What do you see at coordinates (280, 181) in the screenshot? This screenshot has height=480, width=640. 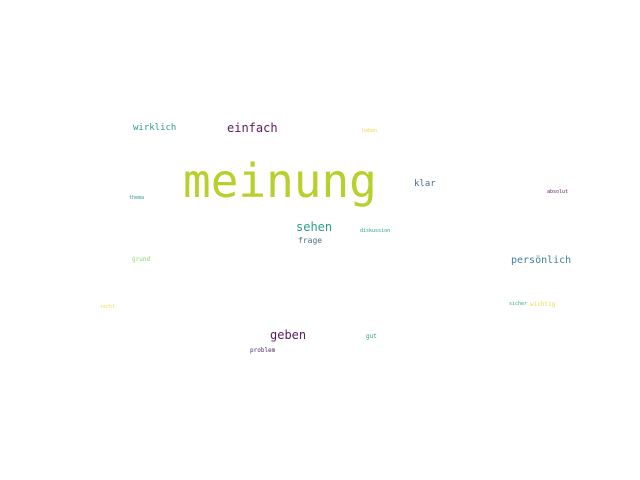 I see `word-meinung: meinung` at bounding box center [280, 181].